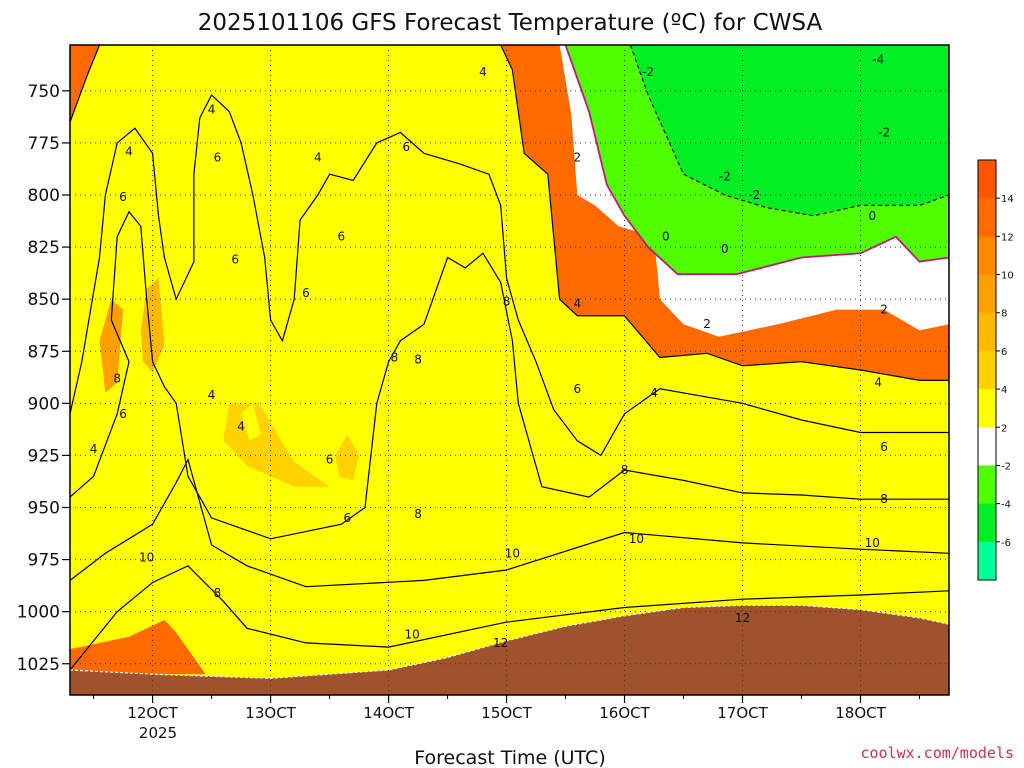 The width and height of the screenshot is (1024, 768). What do you see at coordinates (158, 733) in the screenshot?
I see `x-tick-year: 2025` at bounding box center [158, 733].